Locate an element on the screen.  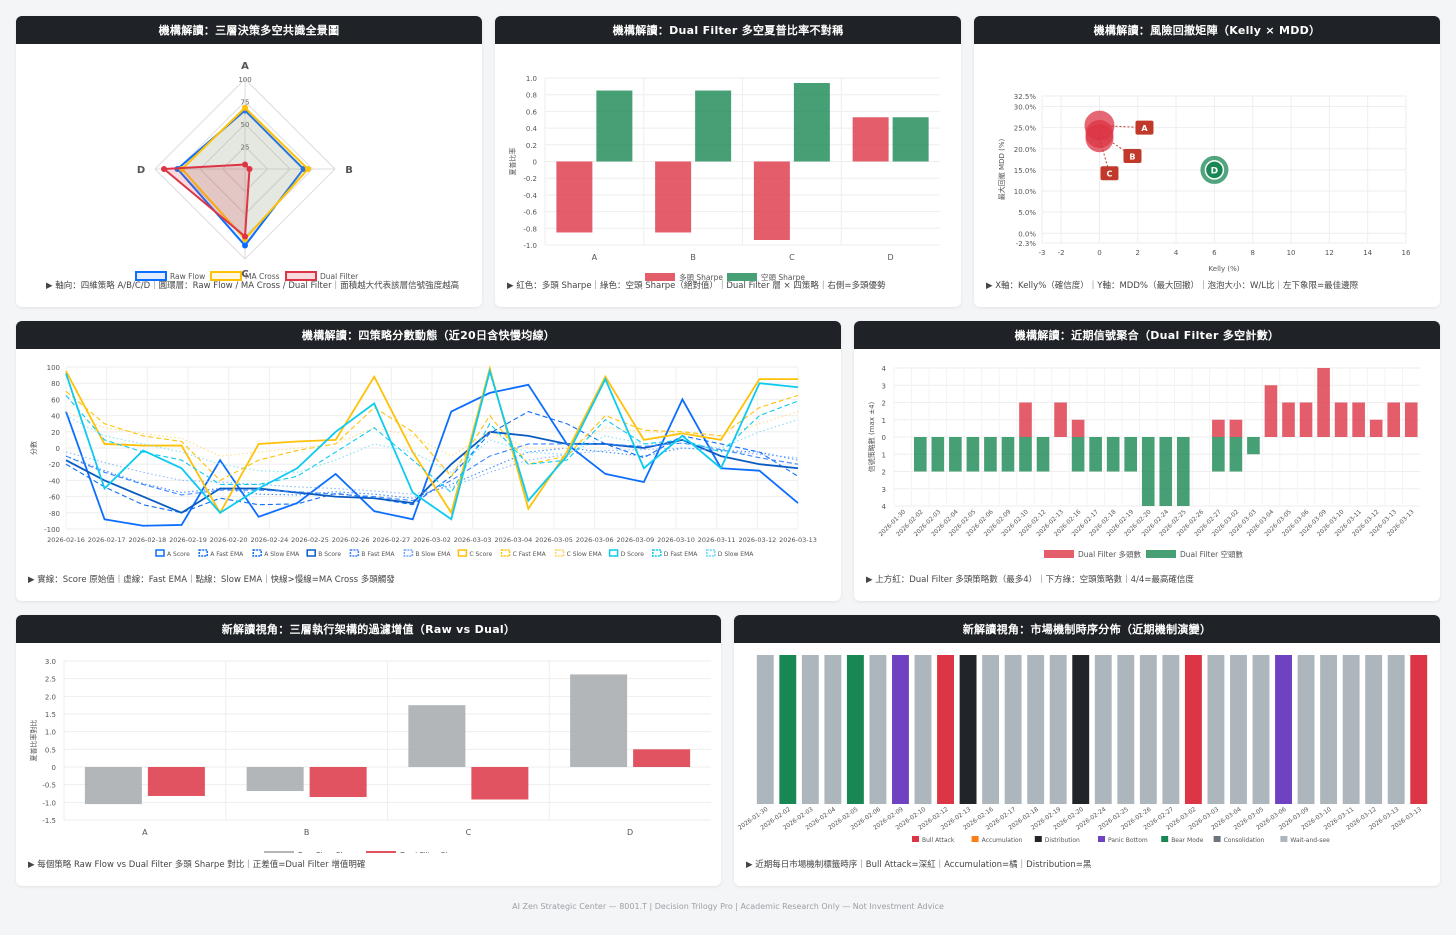
regime-legend-label: Panic Bottom is located at coordinates (1128, 840).